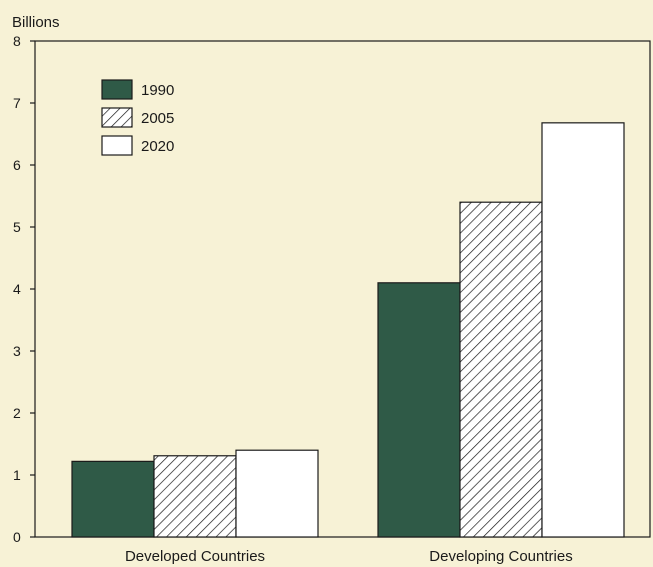 Image resolution: width=653 pixels, height=567 pixels. What do you see at coordinates (36, 22) in the screenshot?
I see `y-axis-label: Billions` at bounding box center [36, 22].